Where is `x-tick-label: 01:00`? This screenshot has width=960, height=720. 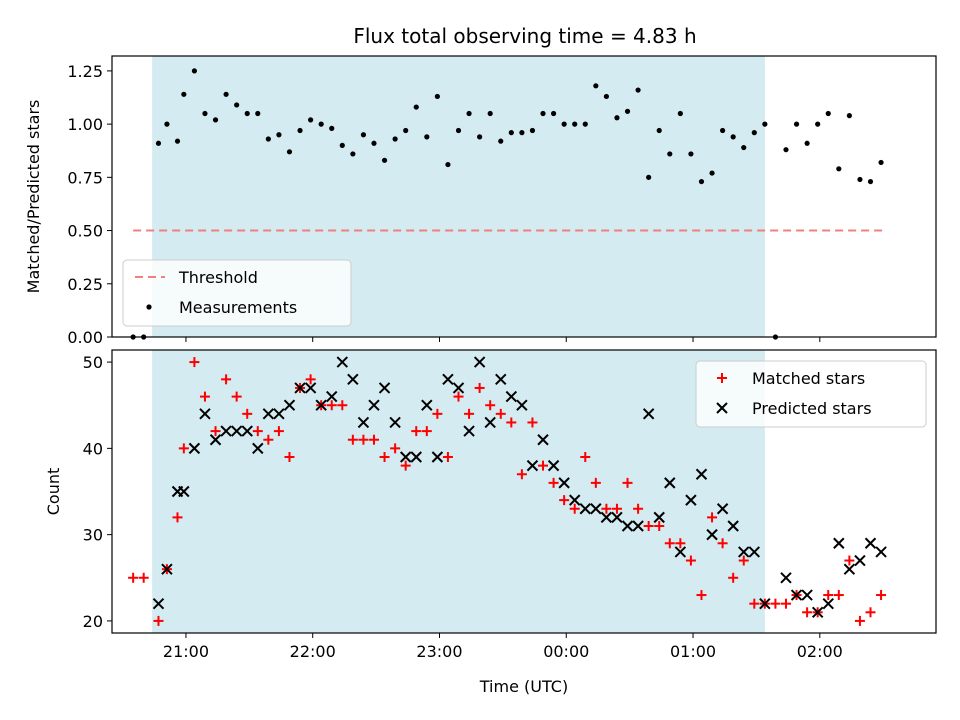 x-tick-label: 01:00 is located at coordinates (693, 651).